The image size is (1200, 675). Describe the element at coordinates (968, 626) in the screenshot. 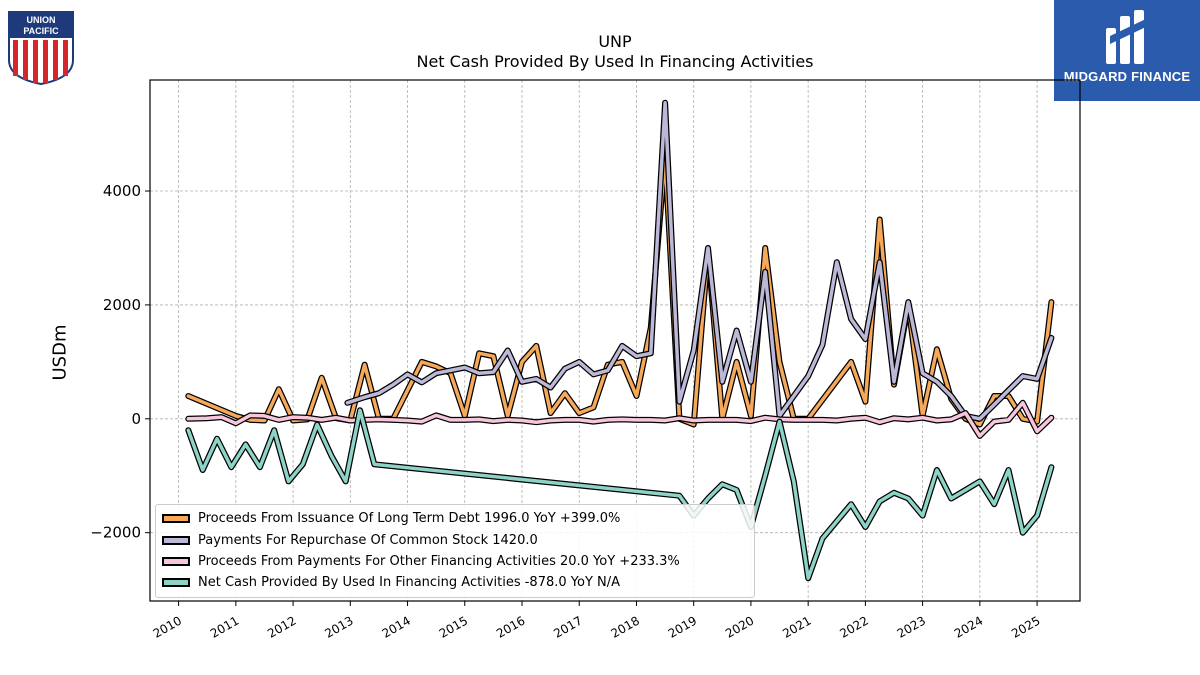

I see `x-tick-label: 2024` at that location.